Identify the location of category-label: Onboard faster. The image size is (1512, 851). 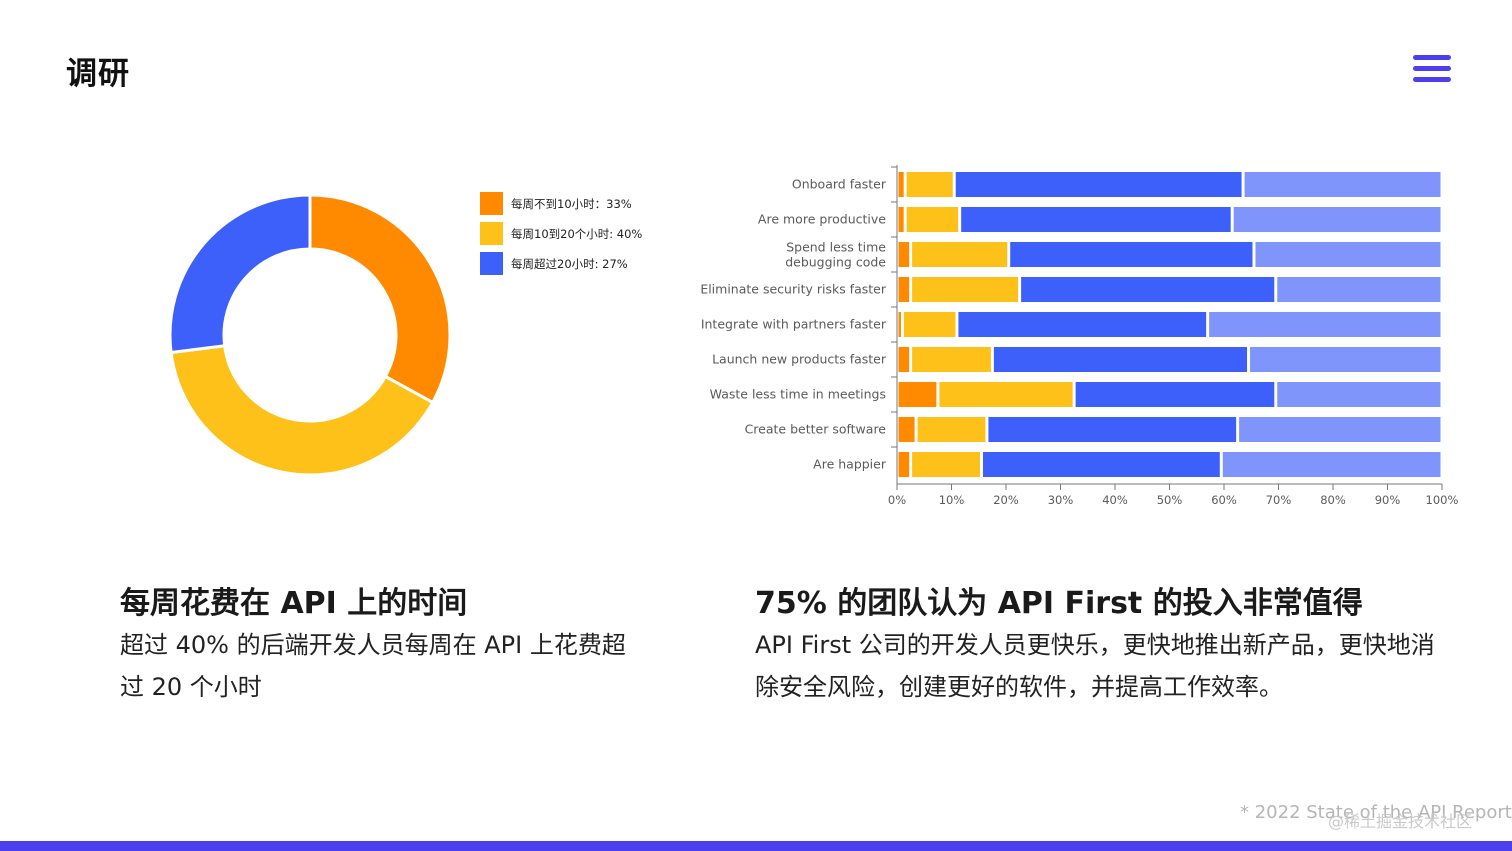
(839, 184).